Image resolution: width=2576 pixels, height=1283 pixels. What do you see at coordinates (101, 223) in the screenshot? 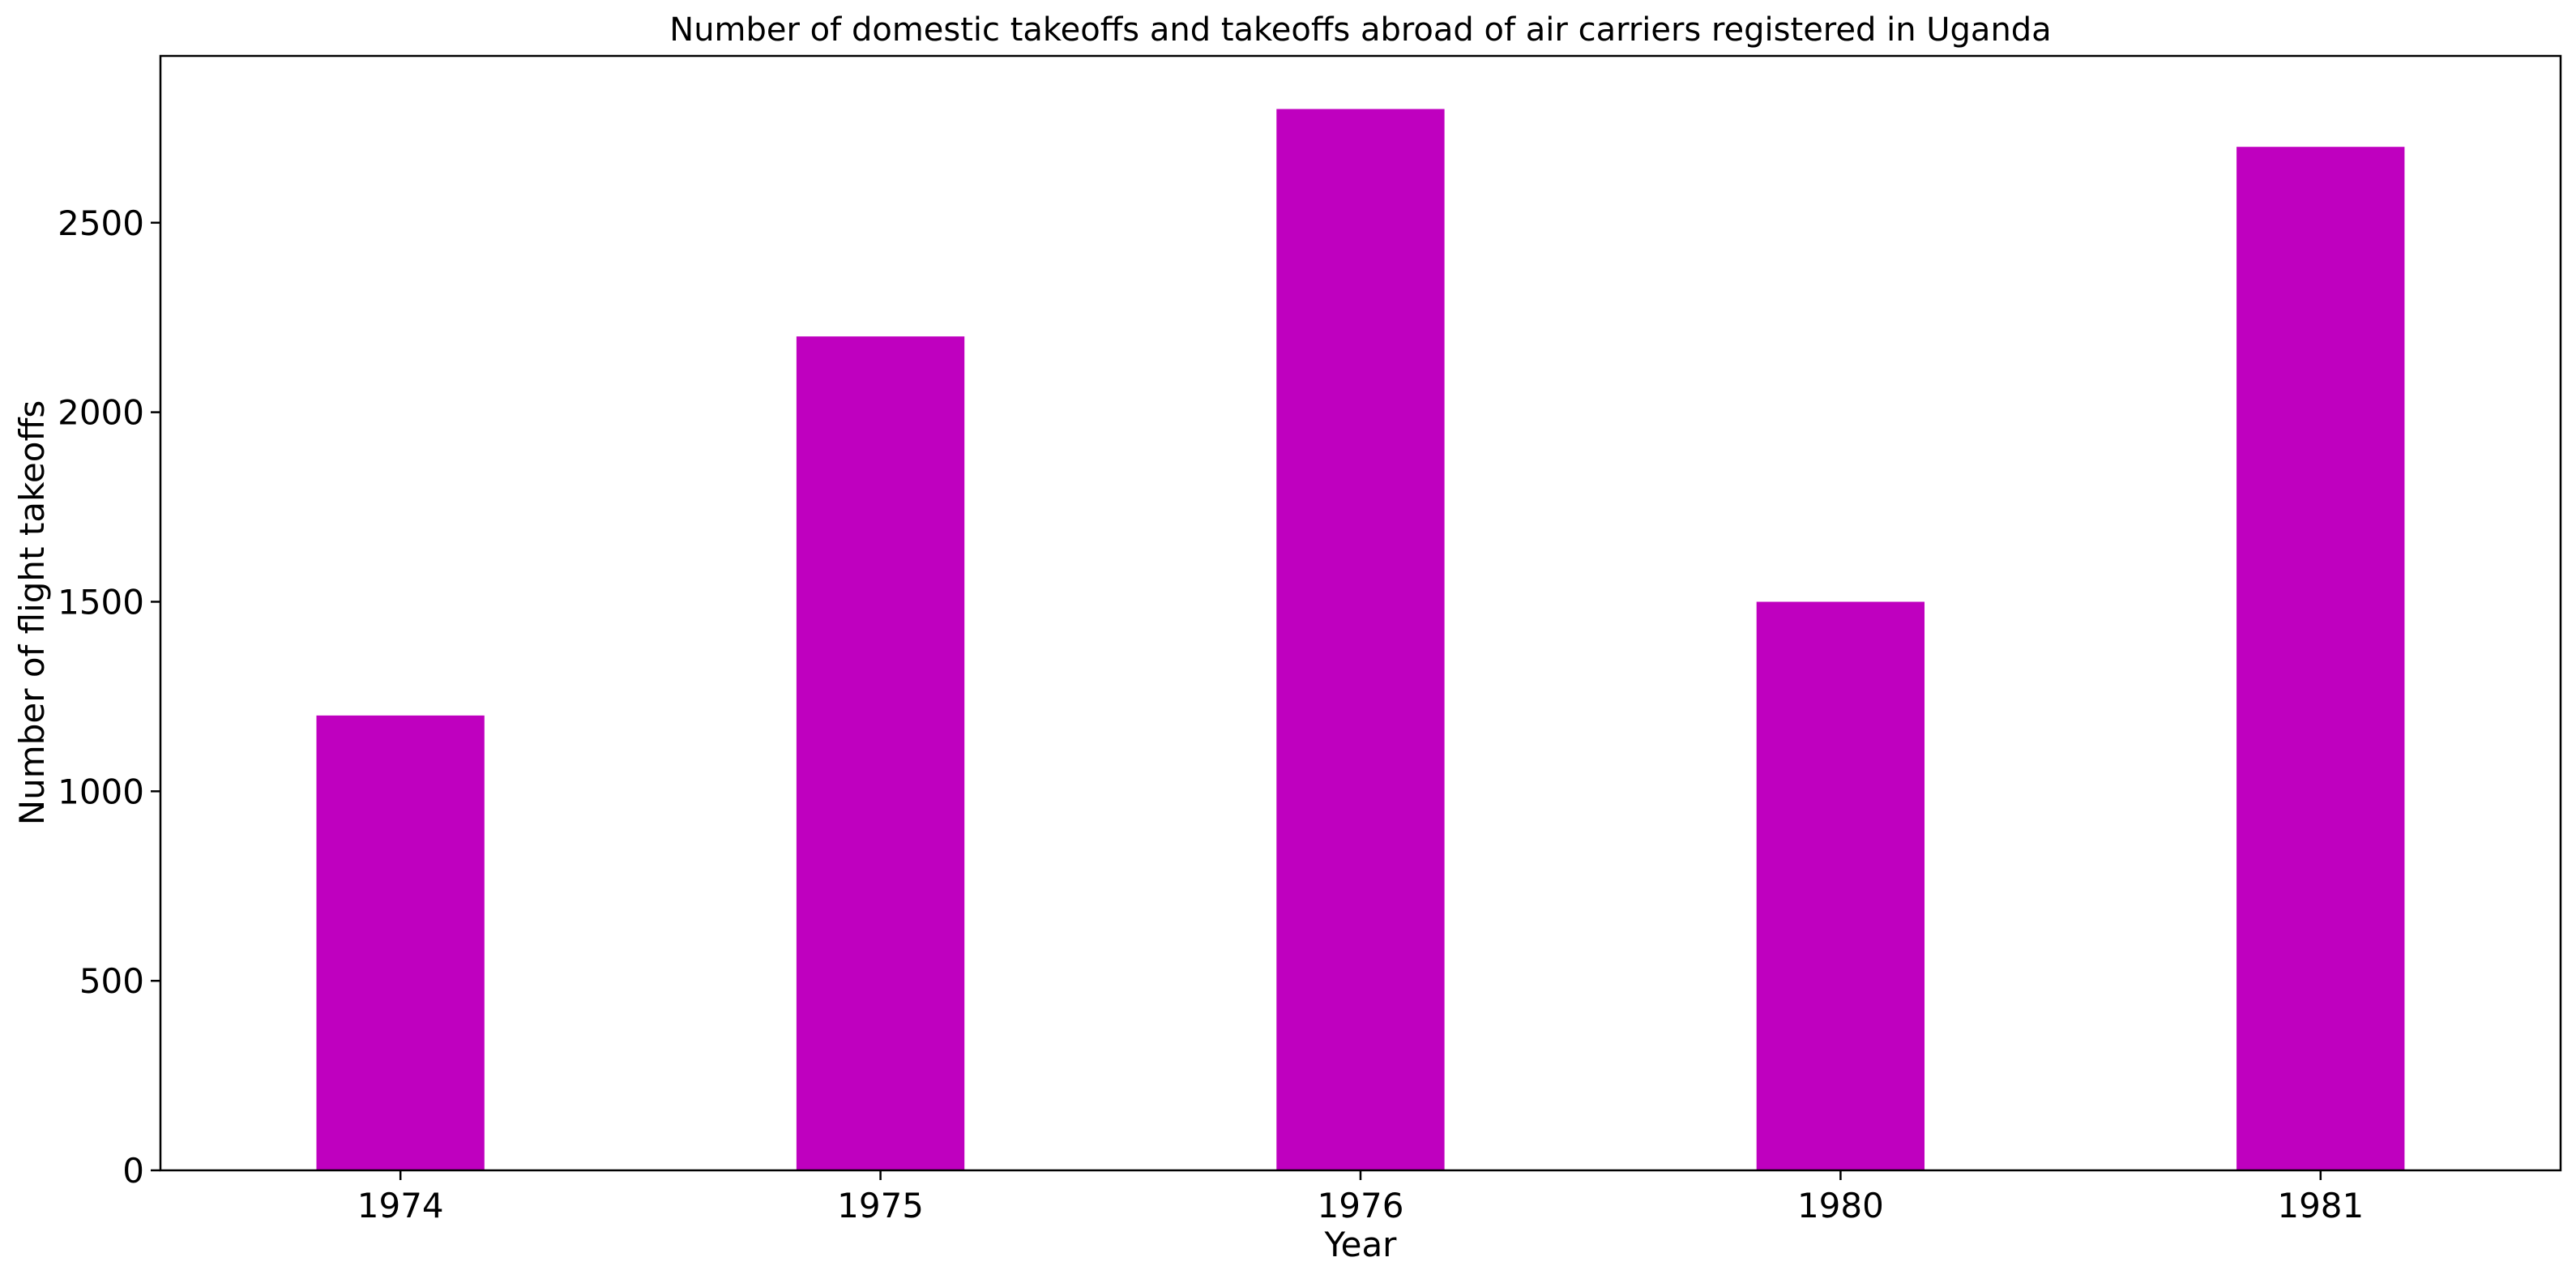
I see `y-tick-label-2500: 2500` at bounding box center [101, 223].